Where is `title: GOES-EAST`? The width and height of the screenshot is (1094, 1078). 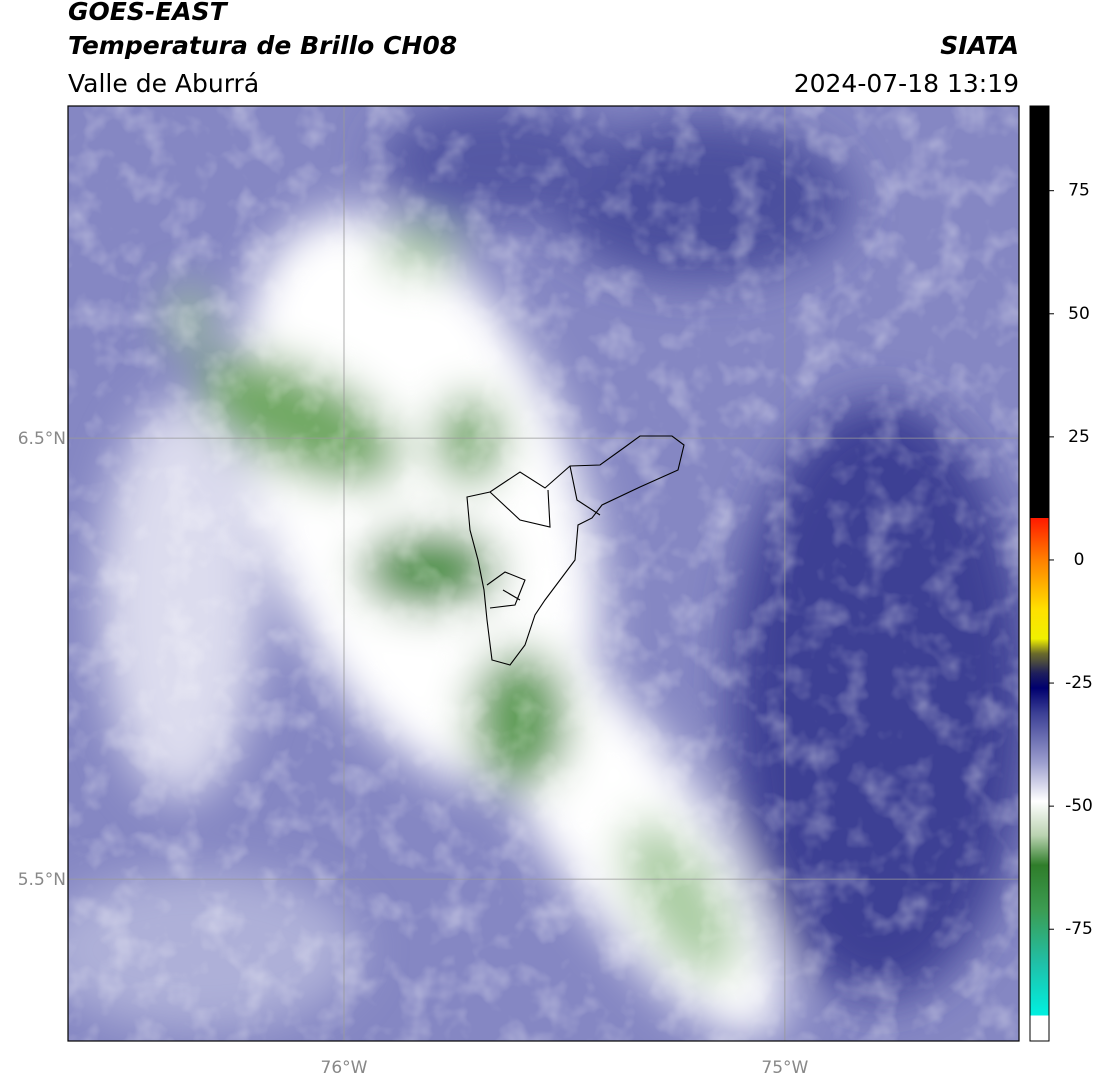
title: GOES-EAST is located at coordinates (148, 13).